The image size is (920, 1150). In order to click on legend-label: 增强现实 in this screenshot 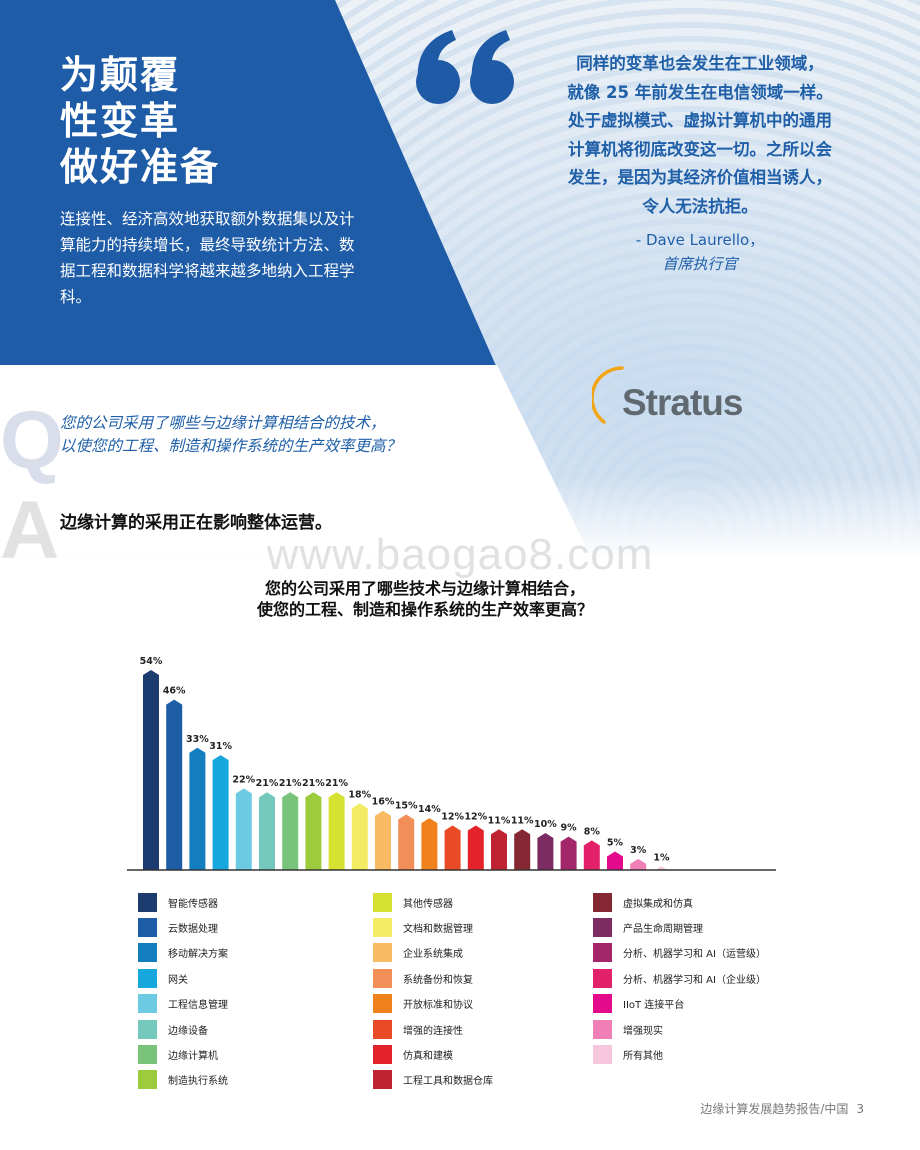, I will do `click(643, 1031)`.